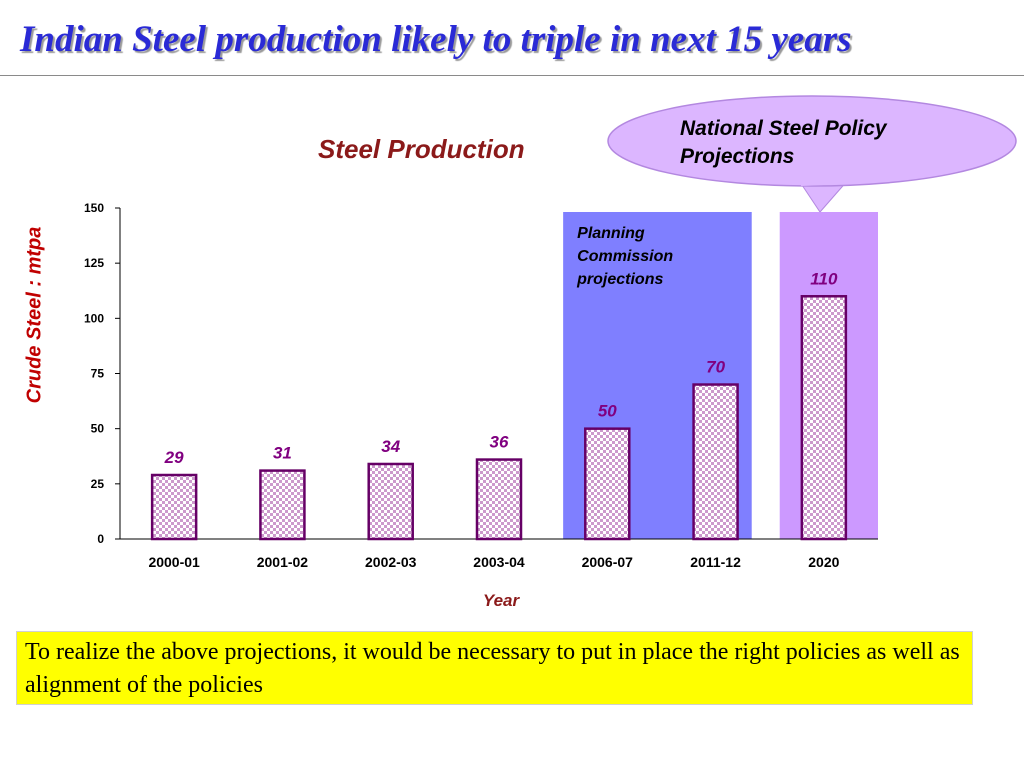 The width and height of the screenshot is (1024, 768). Describe the element at coordinates (98, 484) in the screenshot. I see `y-tick-label: 25` at that location.